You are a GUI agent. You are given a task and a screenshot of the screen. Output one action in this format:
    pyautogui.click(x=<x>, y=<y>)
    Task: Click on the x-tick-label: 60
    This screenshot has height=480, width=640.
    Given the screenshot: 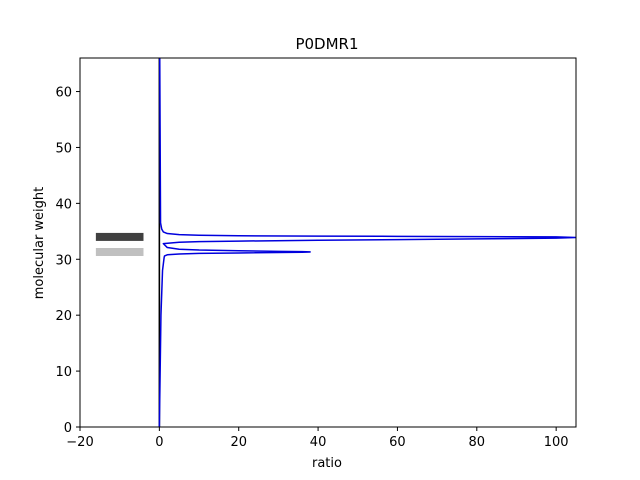 What is the action you would take?
    pyautogui.click(x=397, y=442)
    